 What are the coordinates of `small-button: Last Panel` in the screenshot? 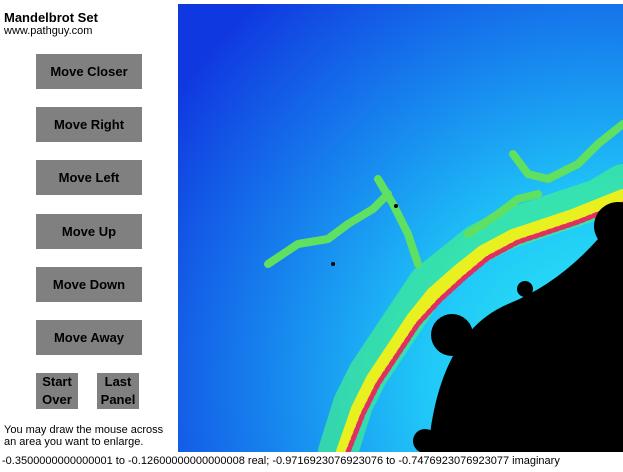 It's located at (118, 391).